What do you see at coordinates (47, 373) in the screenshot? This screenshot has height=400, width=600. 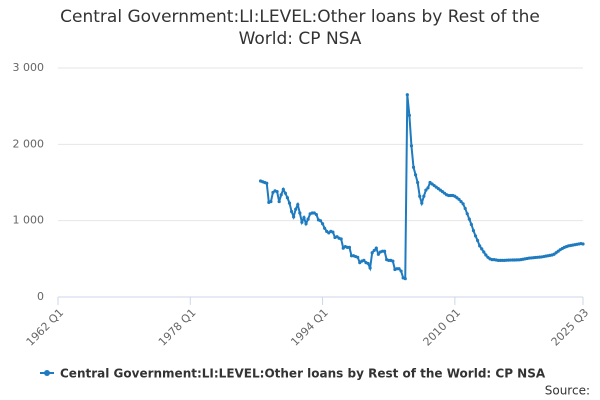 I see `legend-marker` at bounding box center [47, 373].